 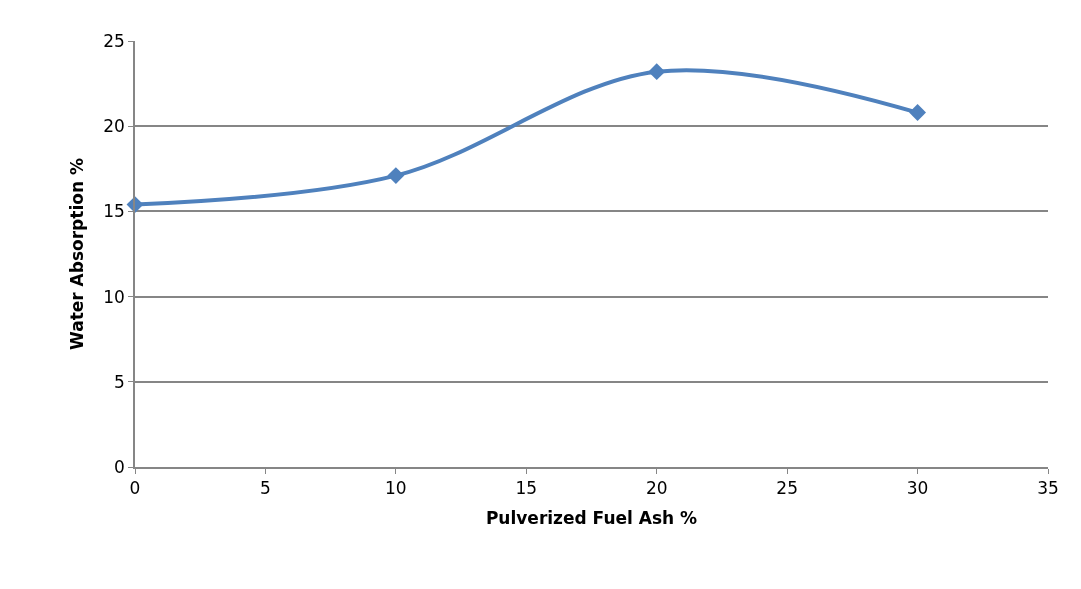 I want to click on y-tick-label: 20, so click(x=114, y=126).